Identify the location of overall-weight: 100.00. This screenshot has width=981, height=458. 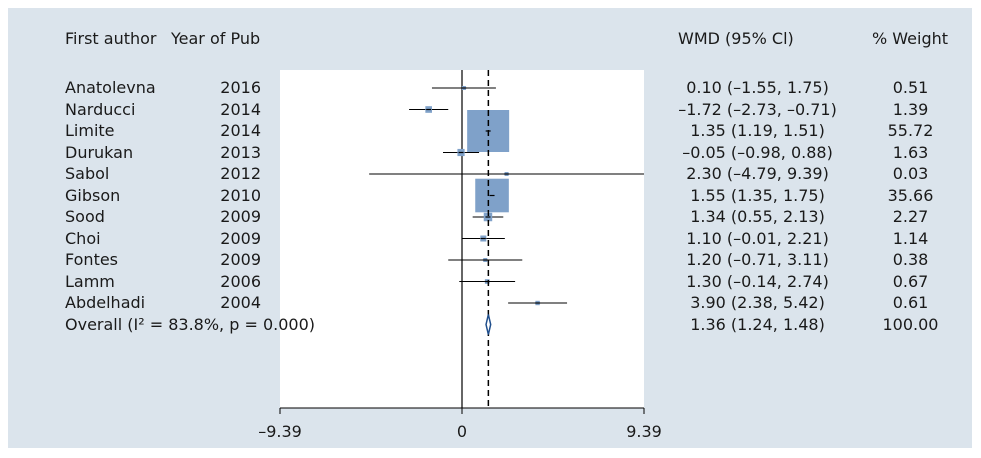
(910, 324).